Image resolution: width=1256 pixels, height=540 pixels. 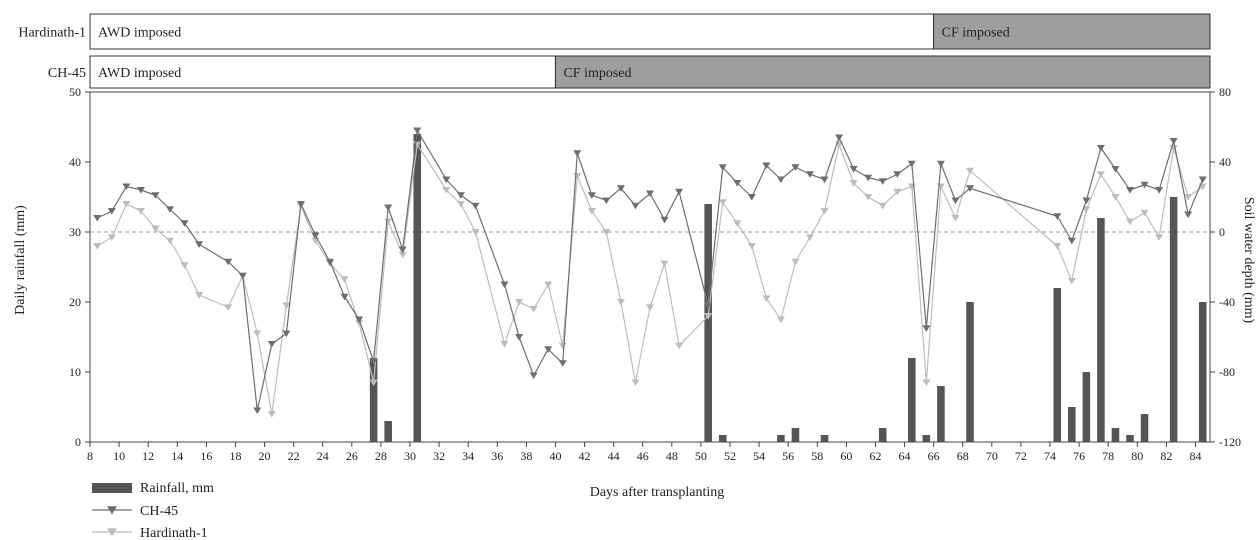 What do you see at coordinates (817, 456) in the screenshot?
I see `x-tick-label: 58` at bounding box center [817, 456].